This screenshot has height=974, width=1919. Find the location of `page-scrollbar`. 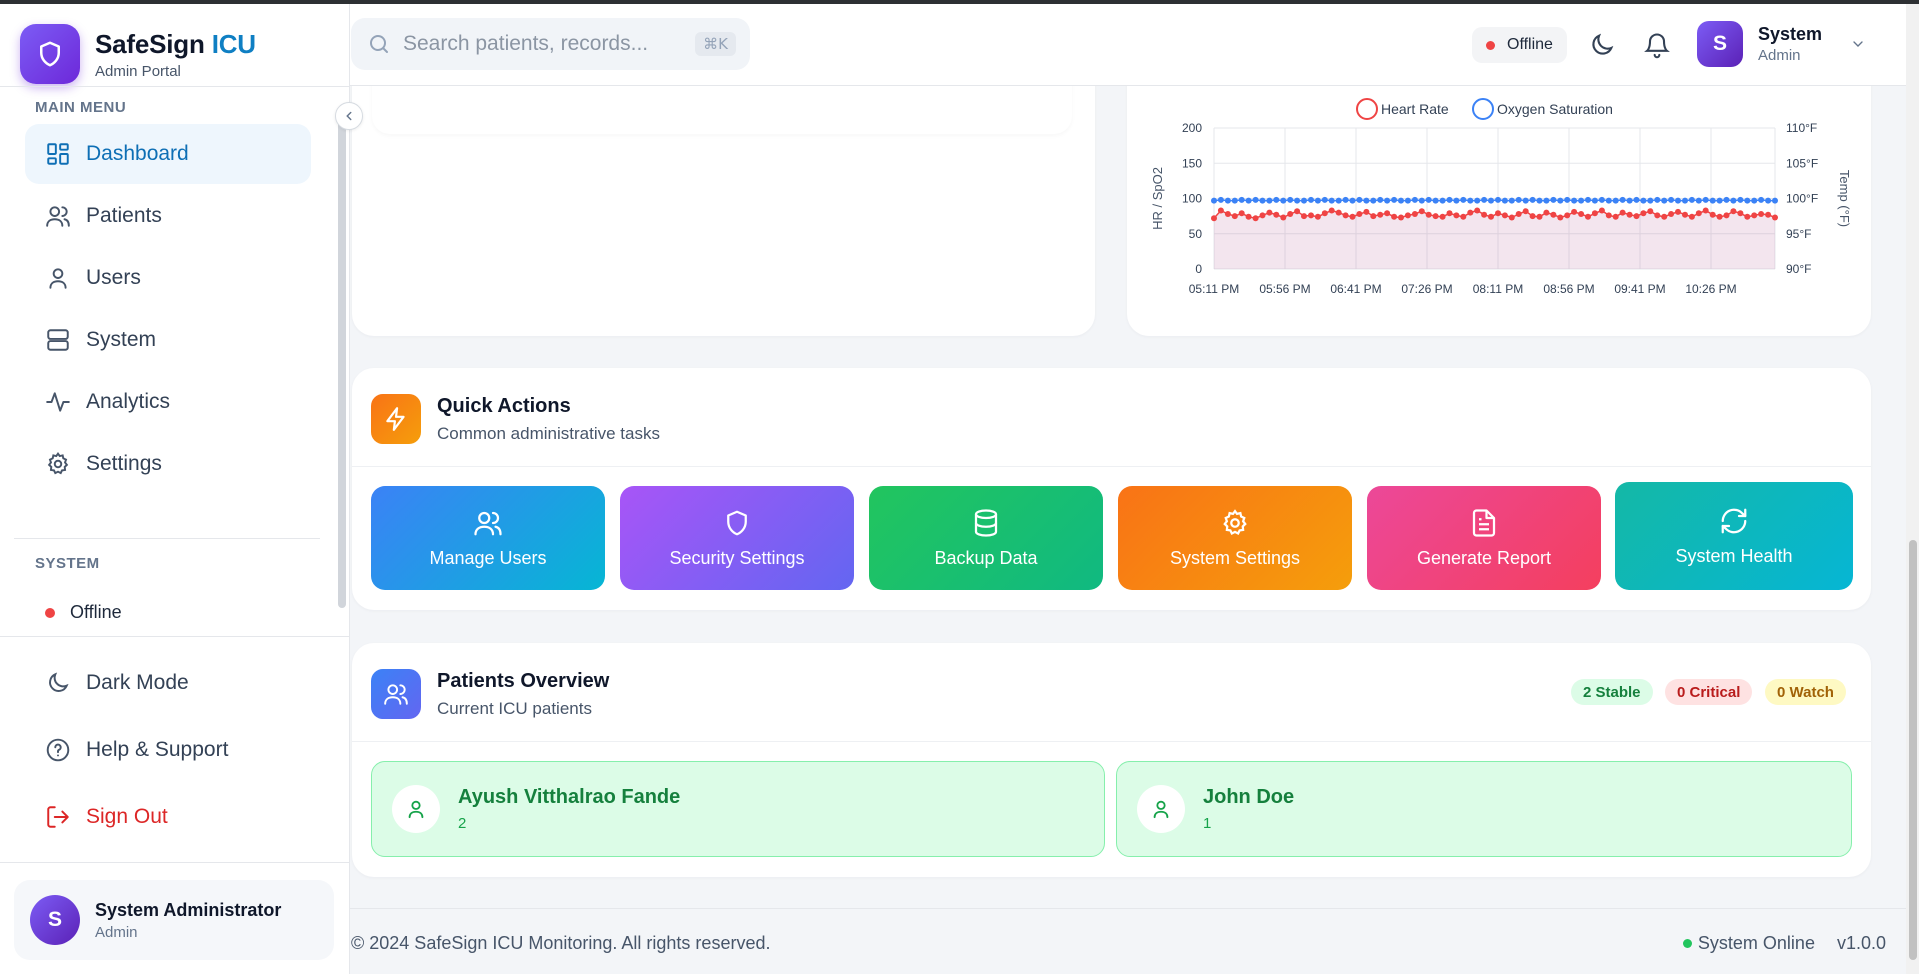

page-scrollbar is located at coordinates (1912, 489).